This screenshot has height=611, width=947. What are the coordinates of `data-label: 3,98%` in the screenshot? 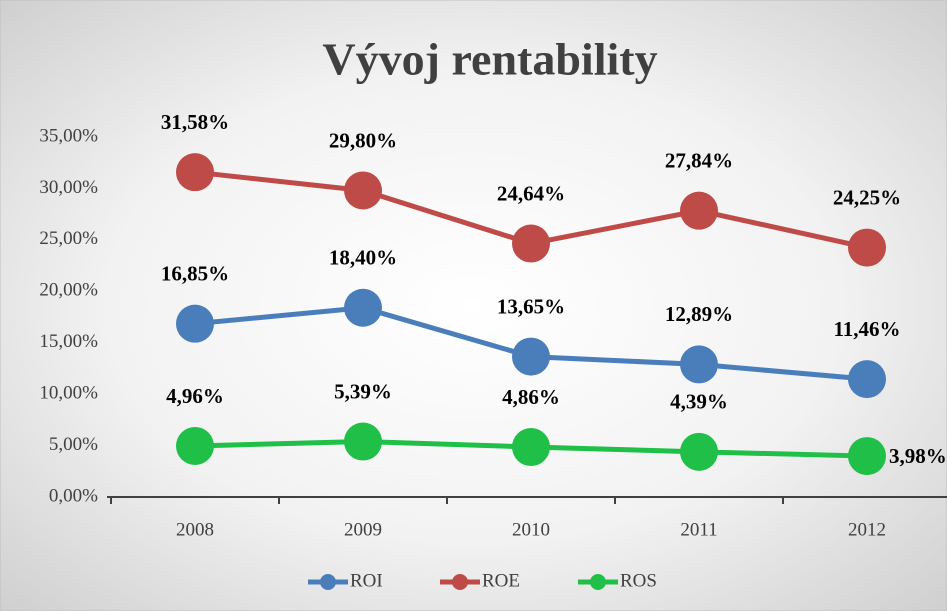 It's located at (918, 456).